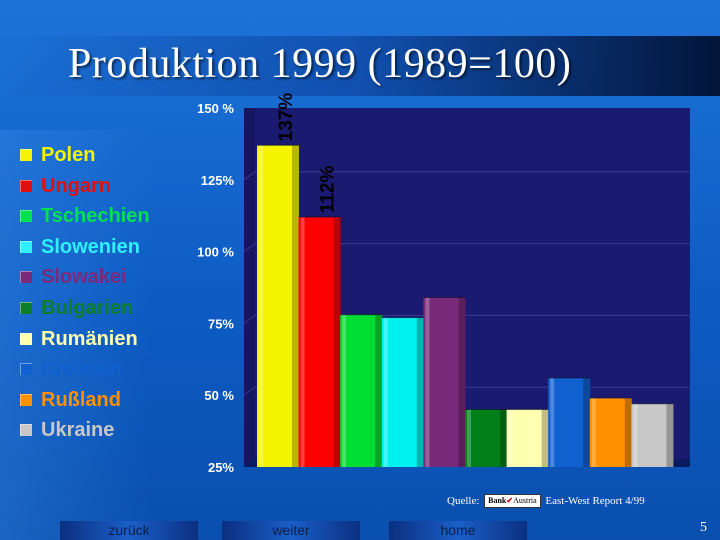  I want to click on logo-mark-icon: ✔, so click(510, 501).